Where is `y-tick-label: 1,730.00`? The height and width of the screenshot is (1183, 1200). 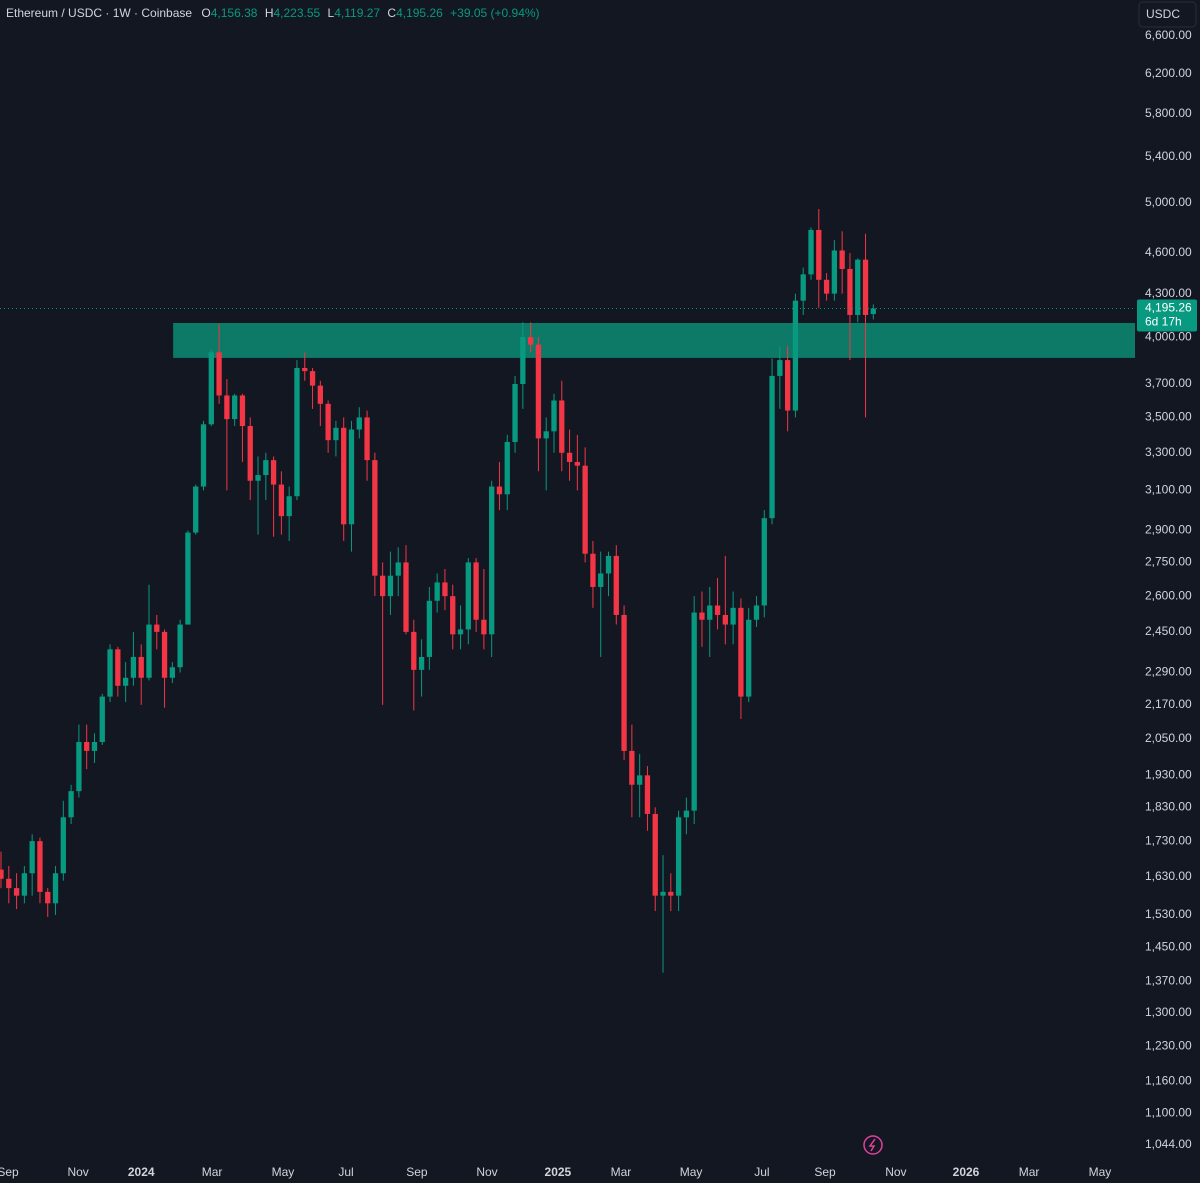 y-tick-label: 1,730.00 is located at coordinates (1168, 840).